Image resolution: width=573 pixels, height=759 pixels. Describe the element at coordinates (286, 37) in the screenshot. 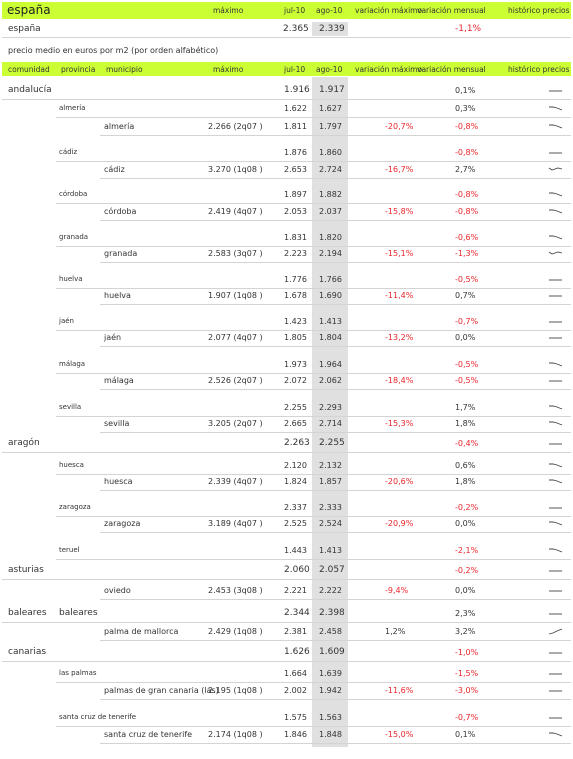

I see `spain-row-divider` at that location.